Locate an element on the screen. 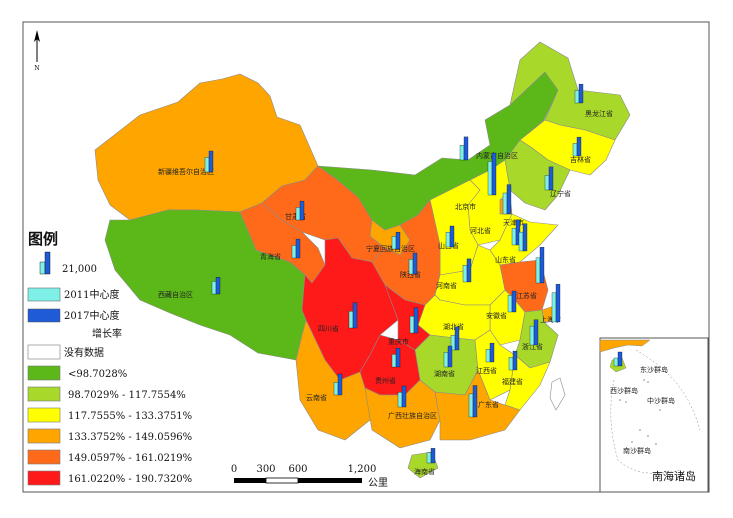  province-label: 山东省 is located at coordinates (505, 259).